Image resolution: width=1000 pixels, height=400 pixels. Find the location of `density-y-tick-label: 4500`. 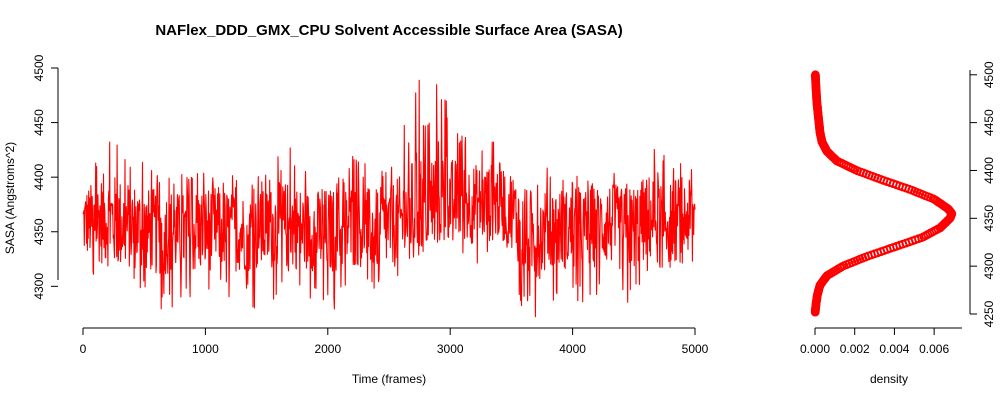

density-y-tick-label: 4500 is located at coordinates (989, 74).